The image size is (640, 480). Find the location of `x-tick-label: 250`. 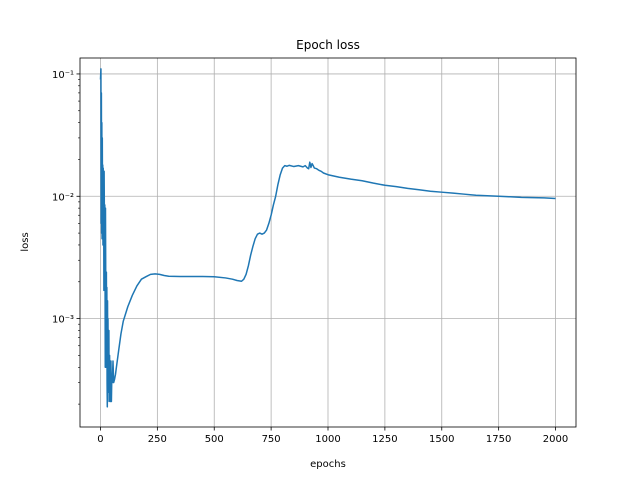

x-tick-label: 250 is located at coordinates (157, 439).